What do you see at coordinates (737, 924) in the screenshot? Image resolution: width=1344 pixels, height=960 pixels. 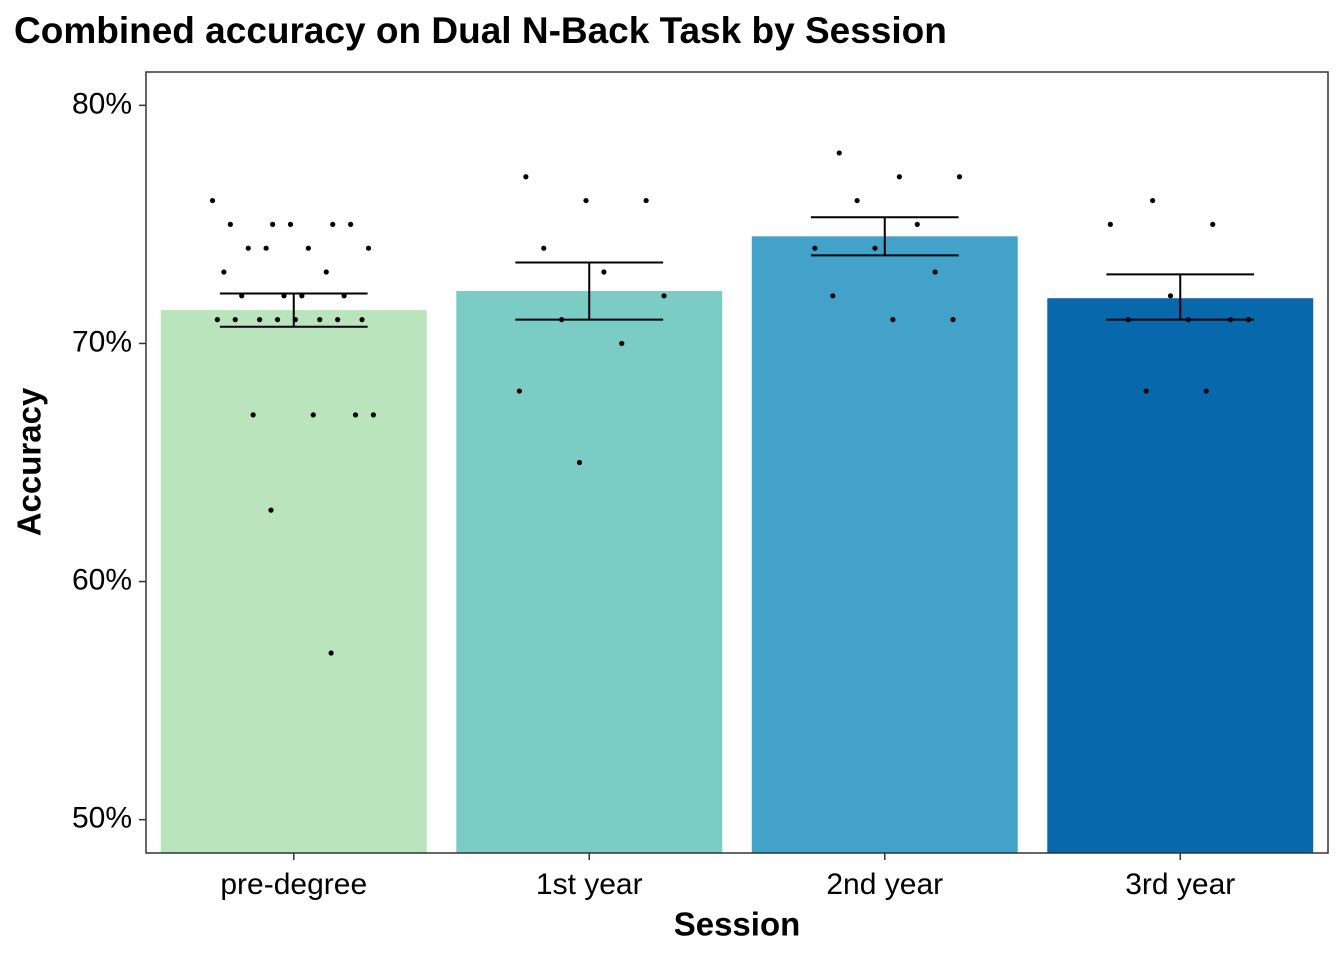 I see `x-axis-label: Session` at bounding box center [737, 924].